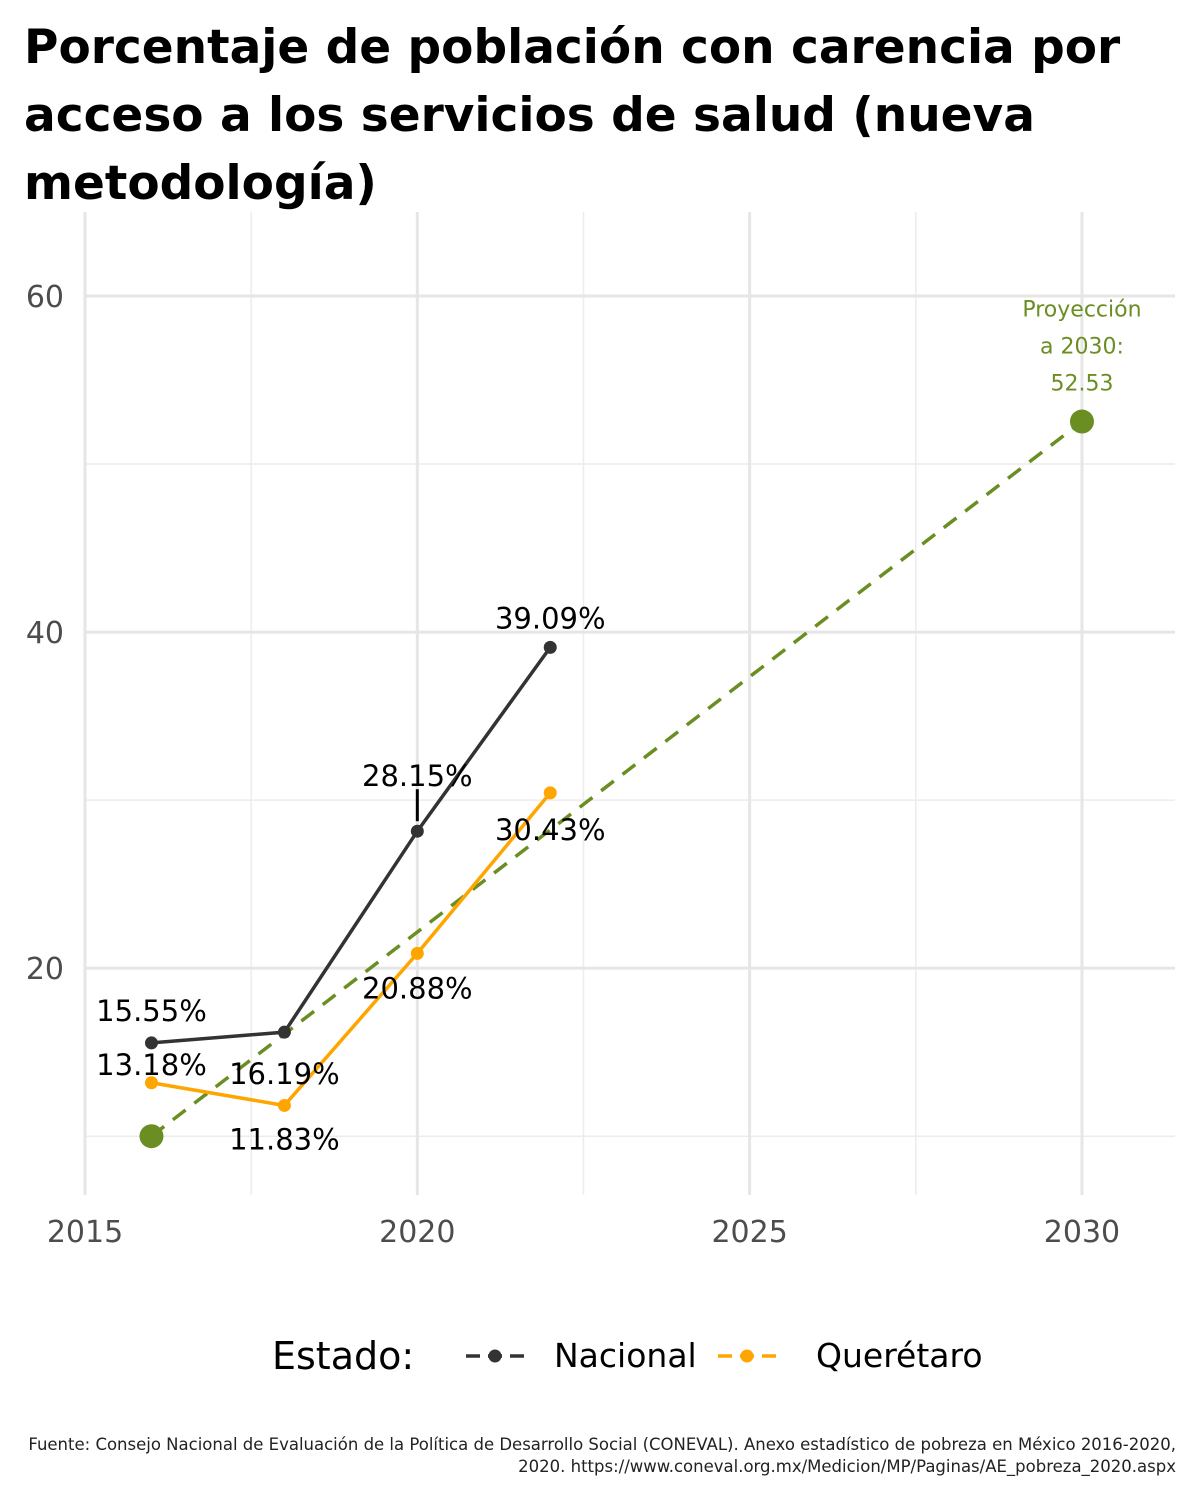  What do you see at coordinates (749, 1232) in the screenshot?
I see `x-tick-label: 2025` at bounding box center [749, 1232].